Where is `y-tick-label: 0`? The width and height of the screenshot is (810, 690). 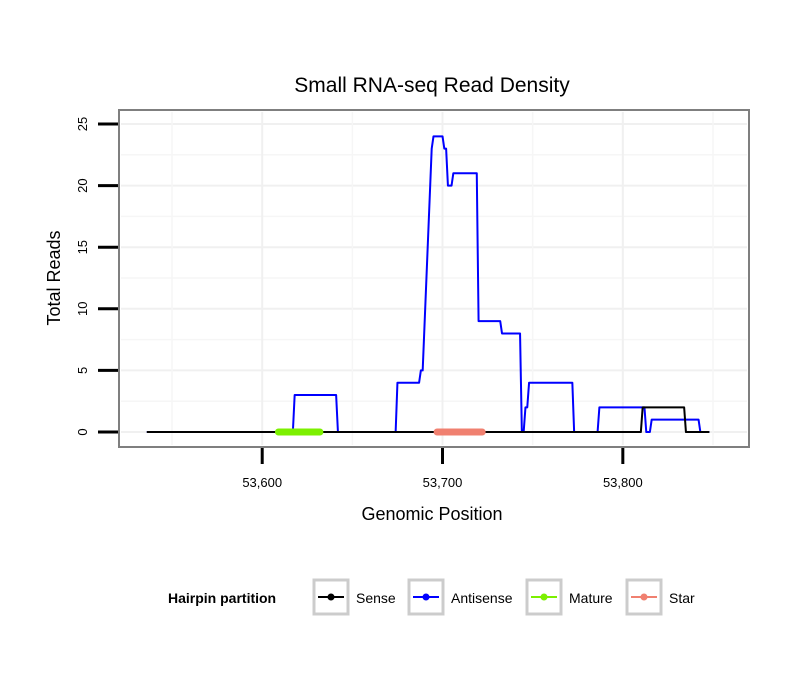 y-tick-label: 0 is located at coordinates (82, 431).